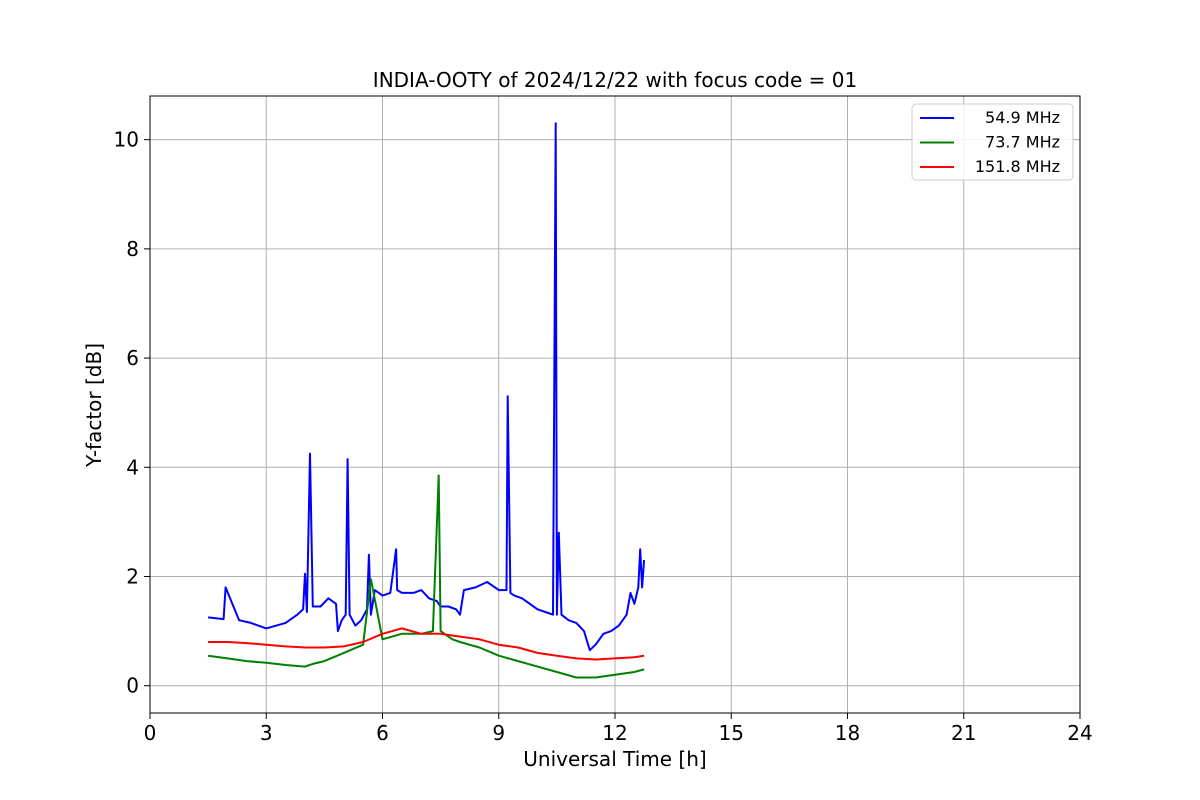 This screenshot has width=1200, height=800. I want to click on legend-items: 54.9 MHz 73.7 MHz 151.8 MHz, so click(990, 142).